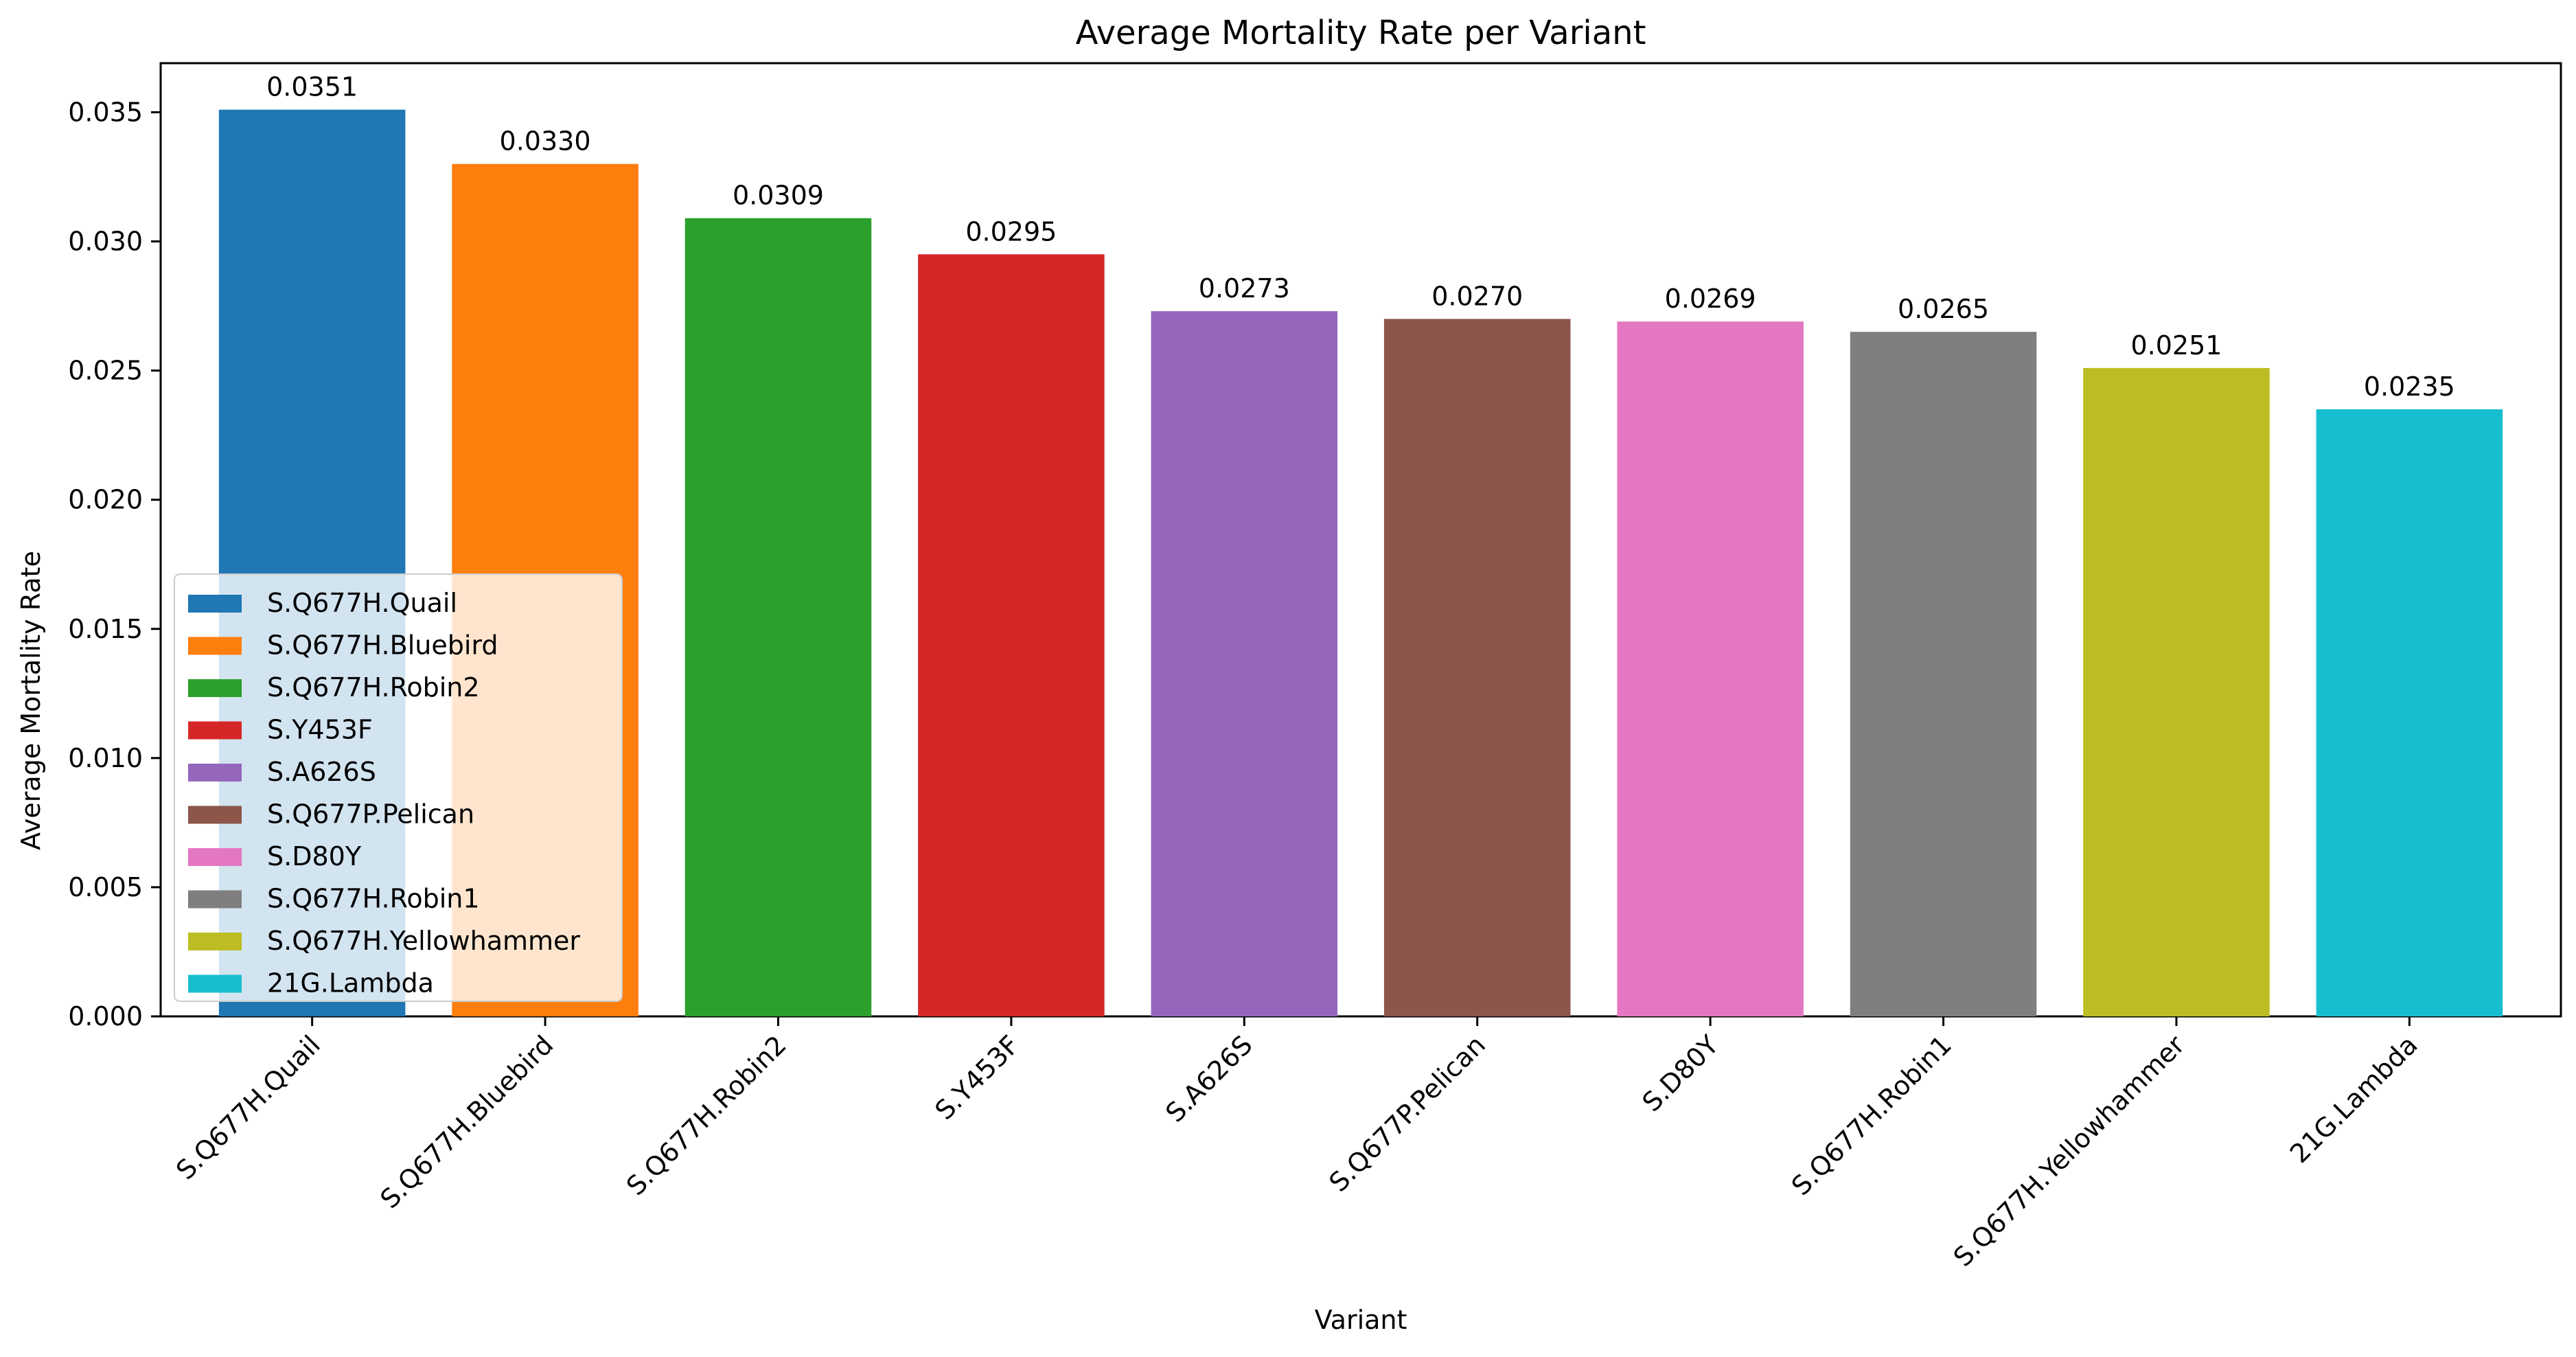 This screenshot has height=1357, width=2576. Describe the element at coordinates (31, 700) in the screenshot. I see `y-axis-label: Average Mortality Rate` at that location.